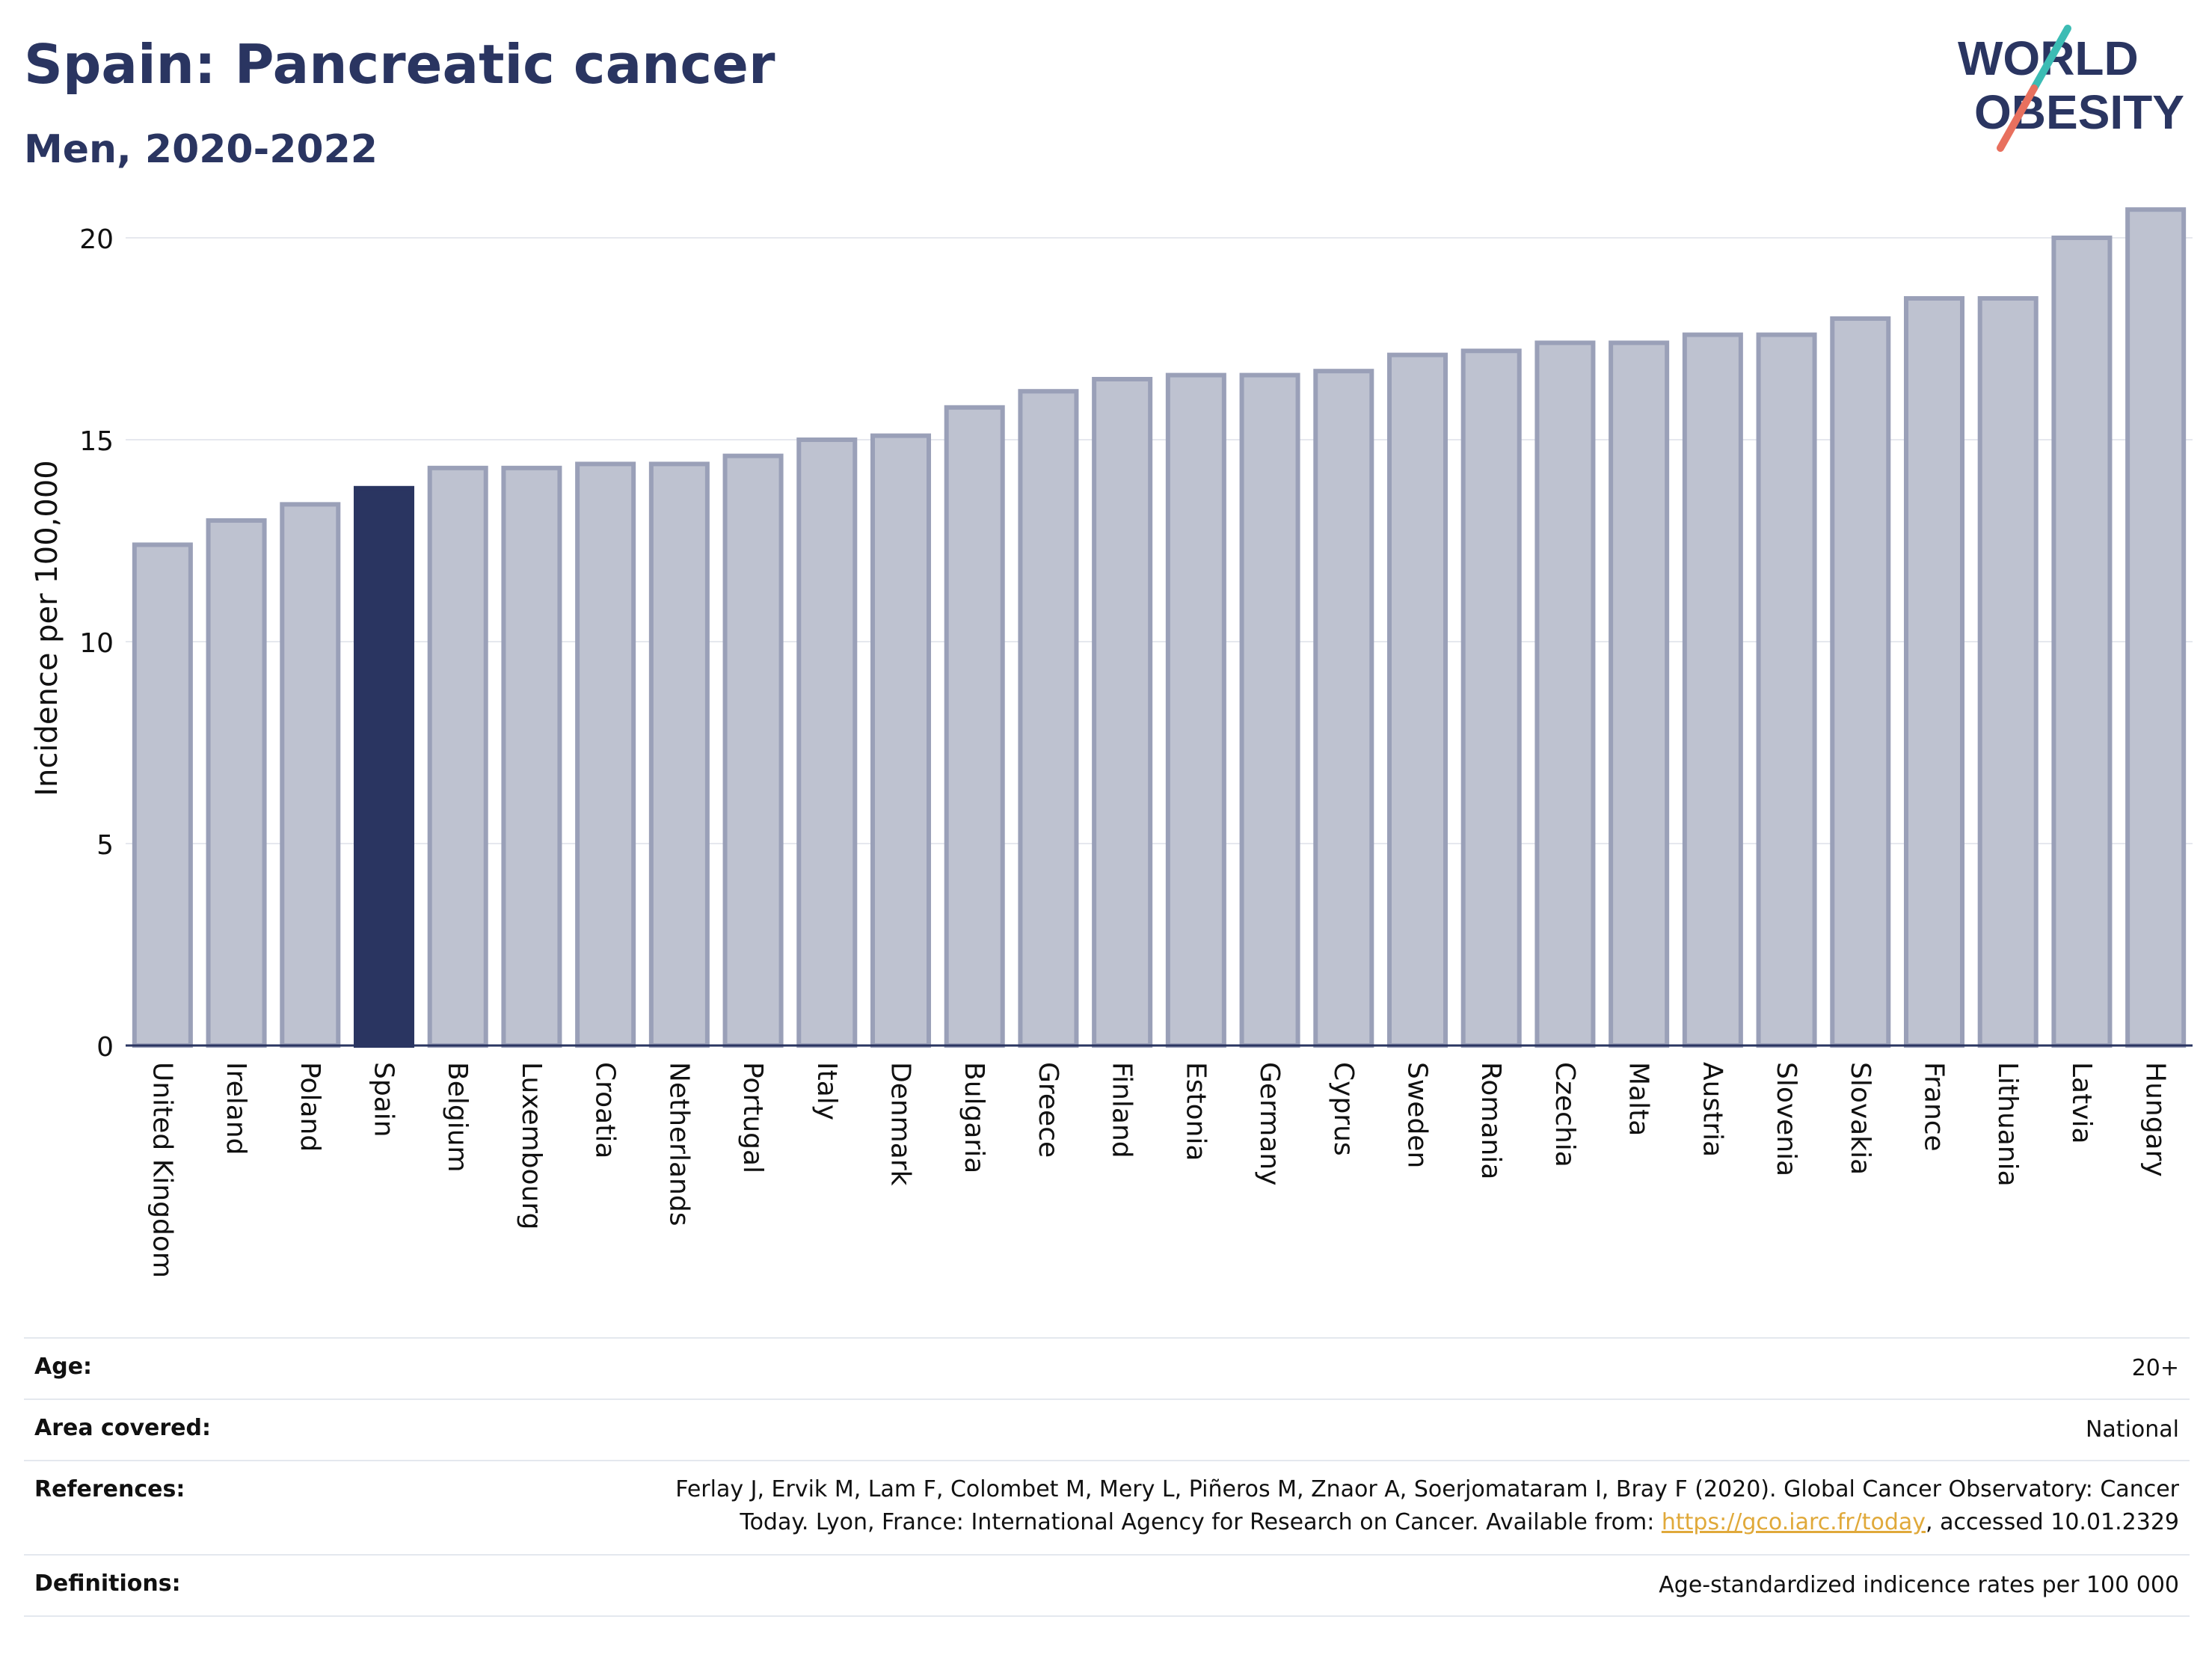 The image size is (2212, 1655). I want to click on x-tick-label-czechia: Czechia, so click(1564, 1114).